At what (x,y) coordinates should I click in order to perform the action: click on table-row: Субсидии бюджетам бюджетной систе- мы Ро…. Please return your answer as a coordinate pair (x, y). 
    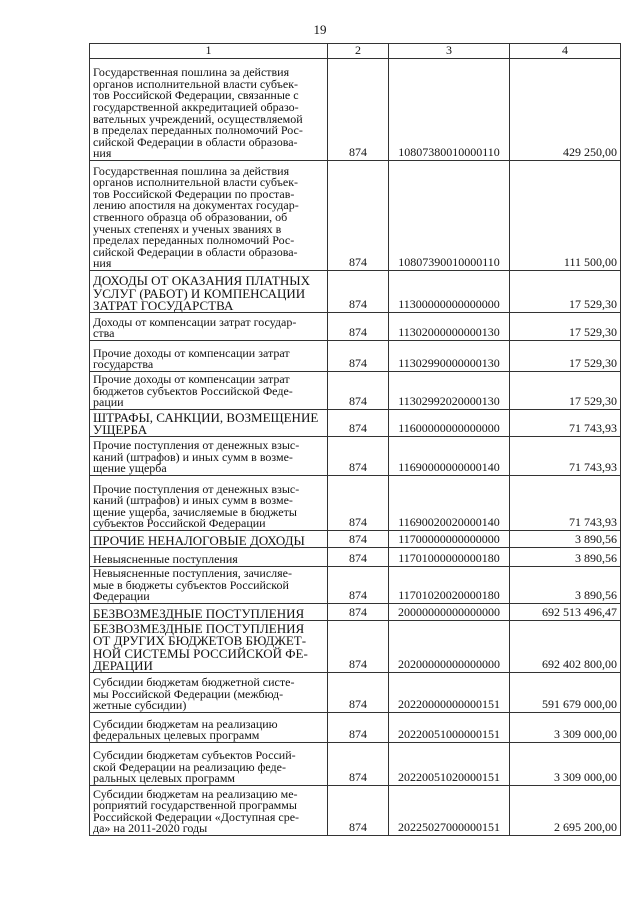
    Looking at the image, I should click on (355, 692).